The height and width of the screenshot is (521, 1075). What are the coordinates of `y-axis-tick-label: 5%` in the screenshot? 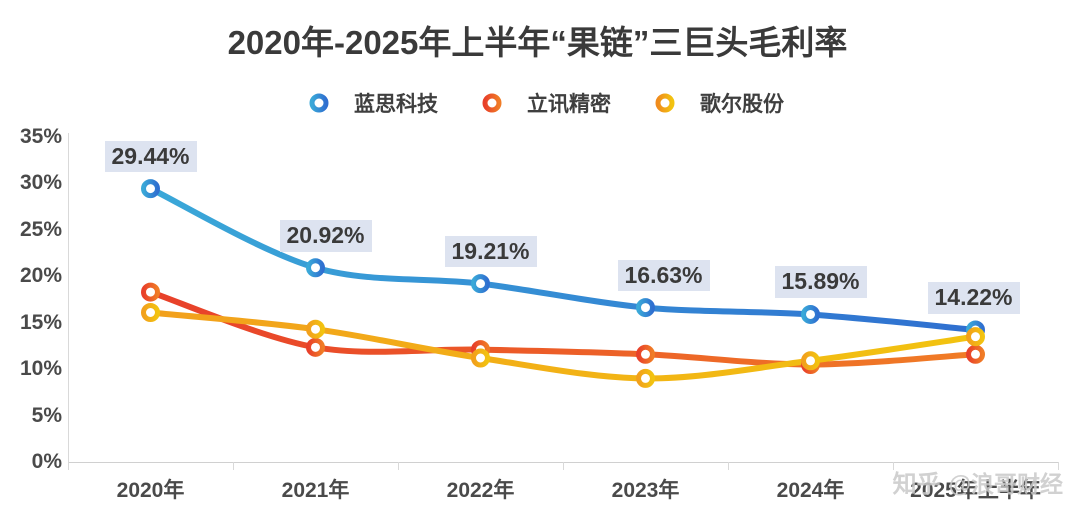 It's located at (46, 415).